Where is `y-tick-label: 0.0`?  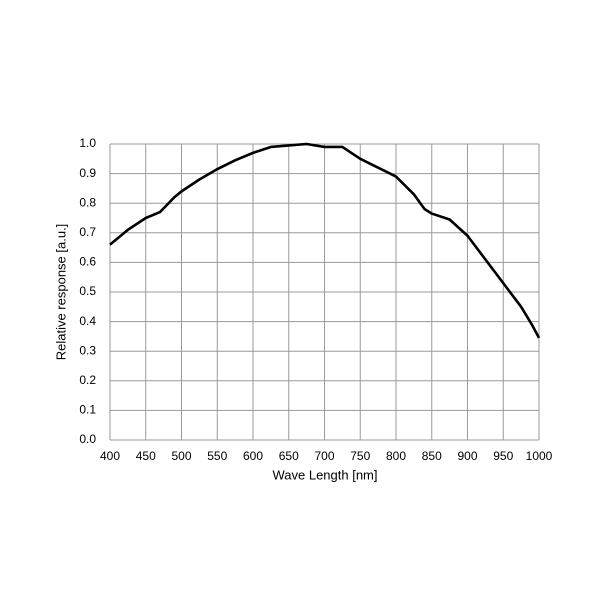
y-tick-label: 0.0 is located at coordinates (87, 439).